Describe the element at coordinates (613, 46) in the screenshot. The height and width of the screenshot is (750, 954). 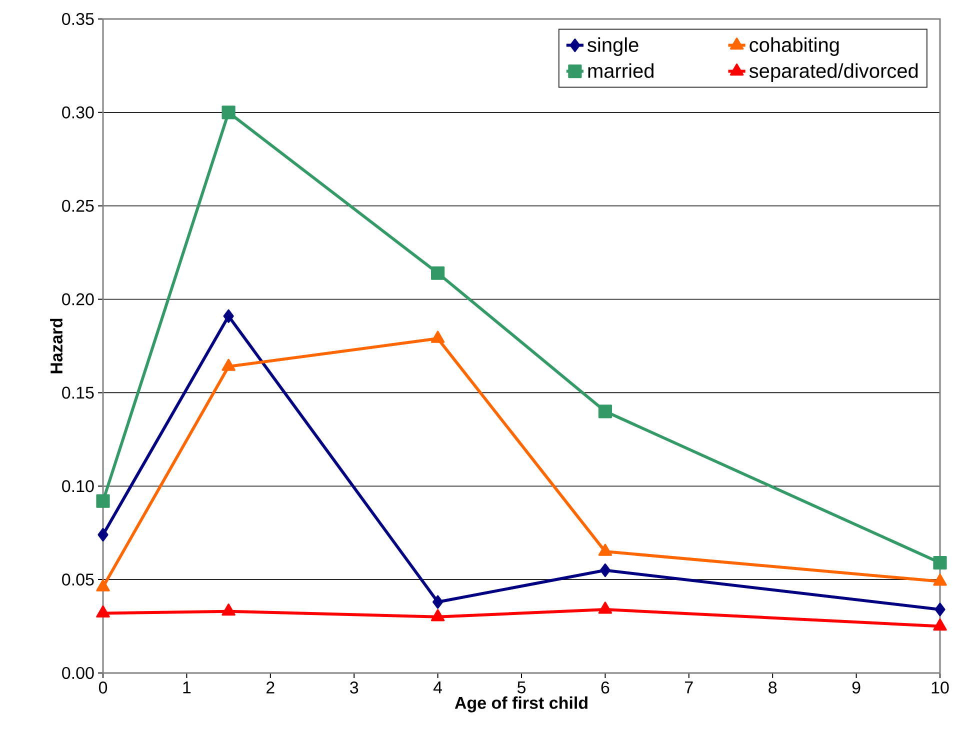
I see `legend-label: single` at that location.